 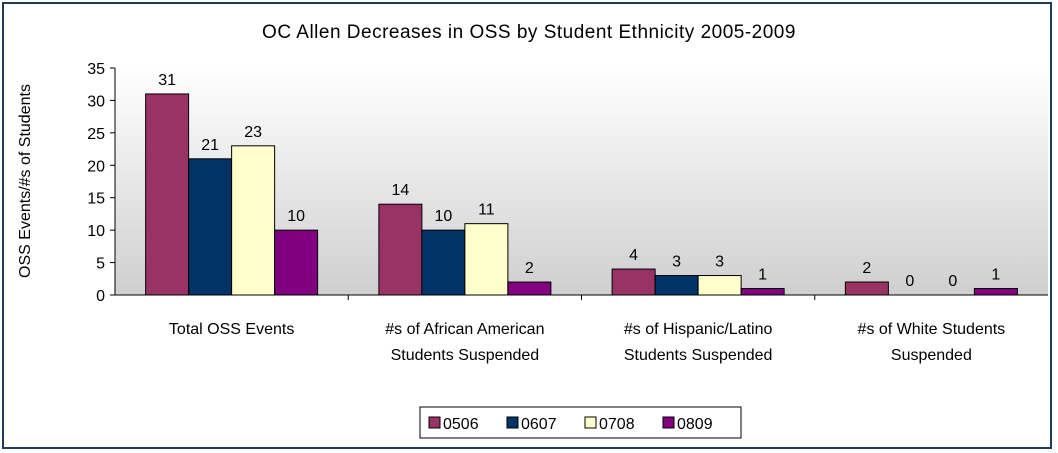 I want to click on legend-entry: 0708, so click(x=617, y=424).